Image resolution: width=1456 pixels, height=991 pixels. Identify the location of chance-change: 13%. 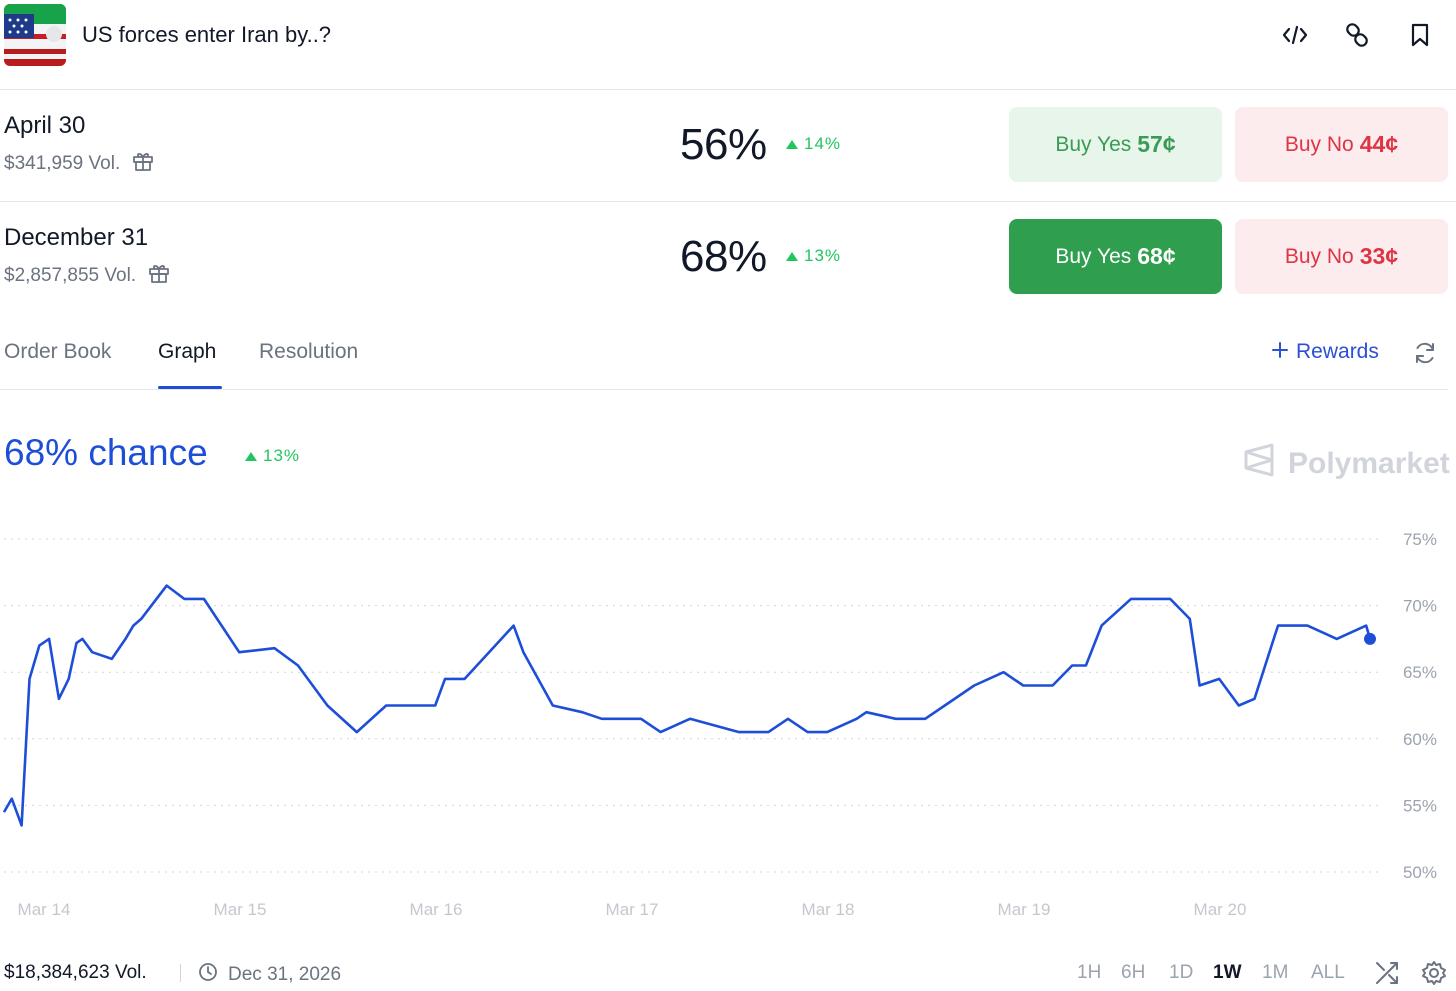
(272, 456).